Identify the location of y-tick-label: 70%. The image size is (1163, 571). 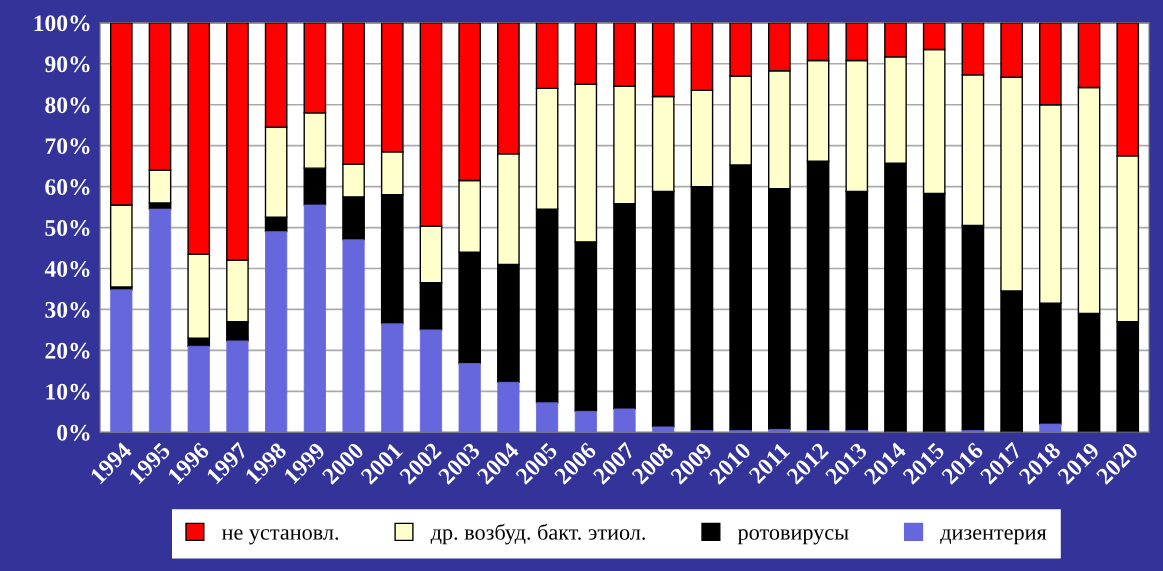
(67, 146).